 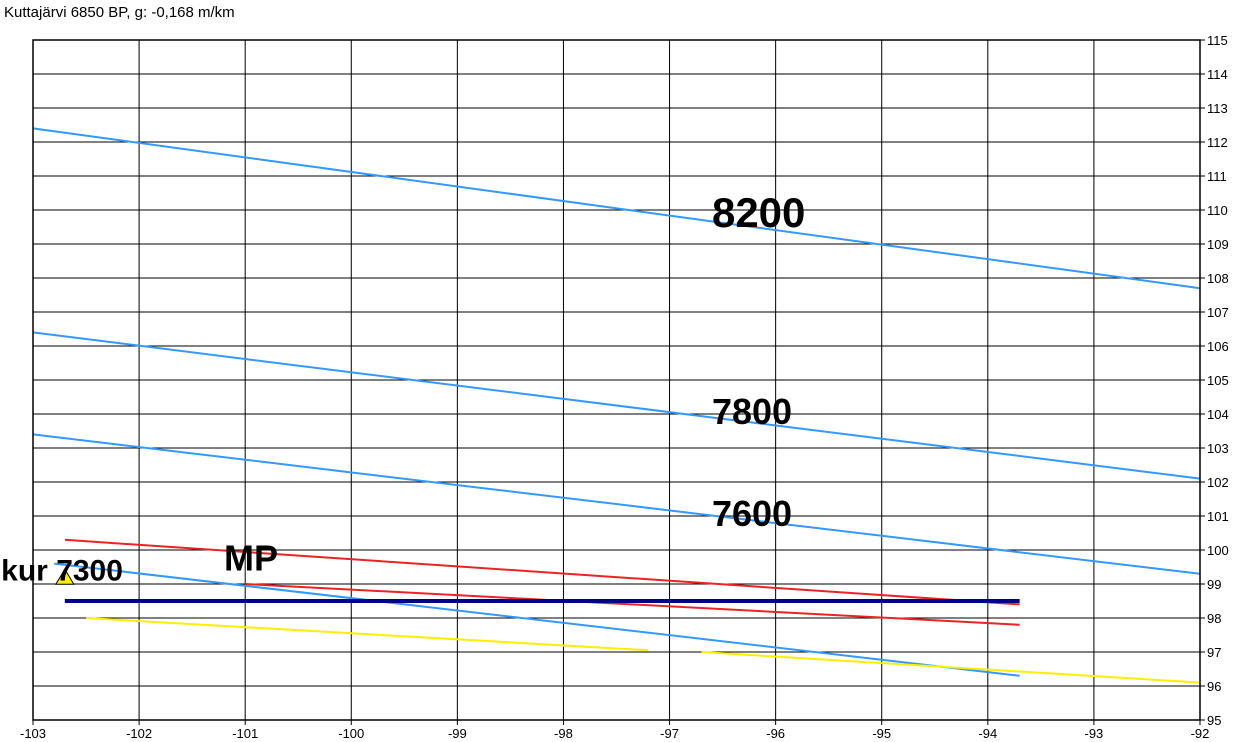 I want to click on y-tick-label: 103, so click(x=1218, y=448).